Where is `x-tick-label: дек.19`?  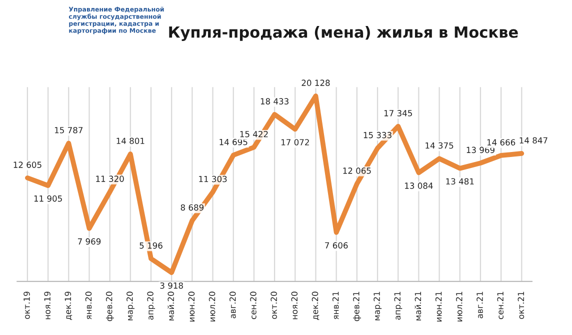
x-tick-label: дек.19 is located at coordinates (68, 306).